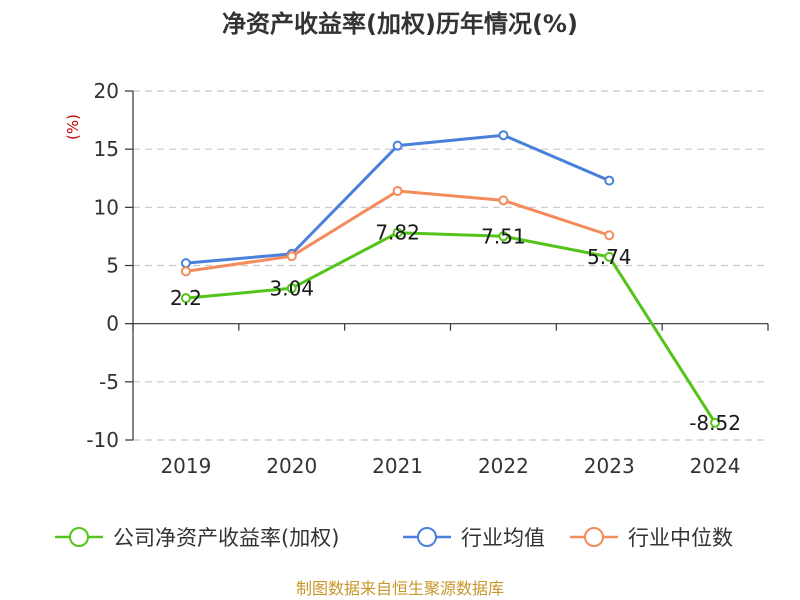  I want to click on data-label: 7.82, so click(397, 233).